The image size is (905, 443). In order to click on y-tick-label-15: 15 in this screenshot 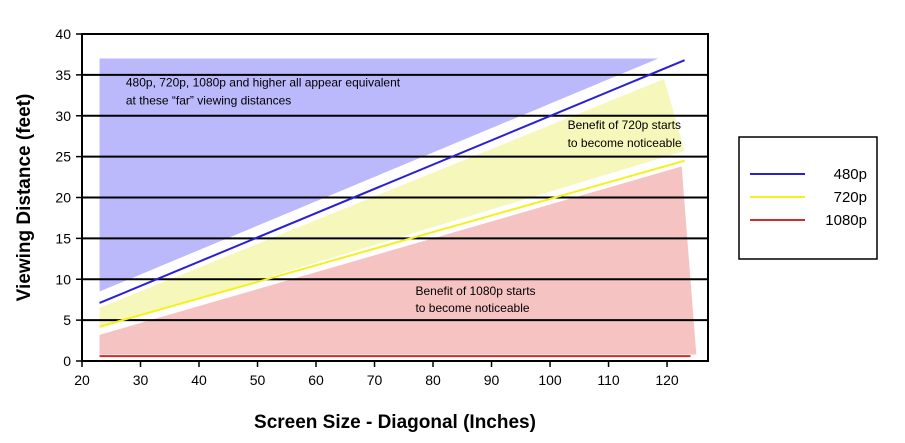, I will do `click(63, 238)`.